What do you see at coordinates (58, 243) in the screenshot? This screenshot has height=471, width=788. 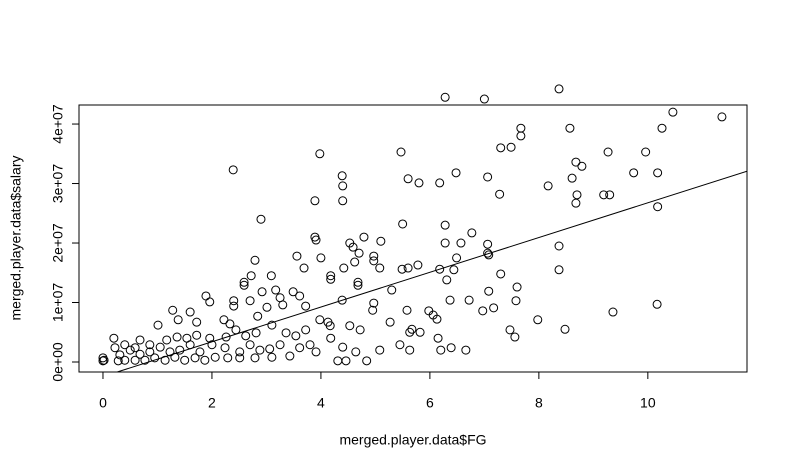 I see `y-tick-label: 2e+07` at bounding box center [58, 243].